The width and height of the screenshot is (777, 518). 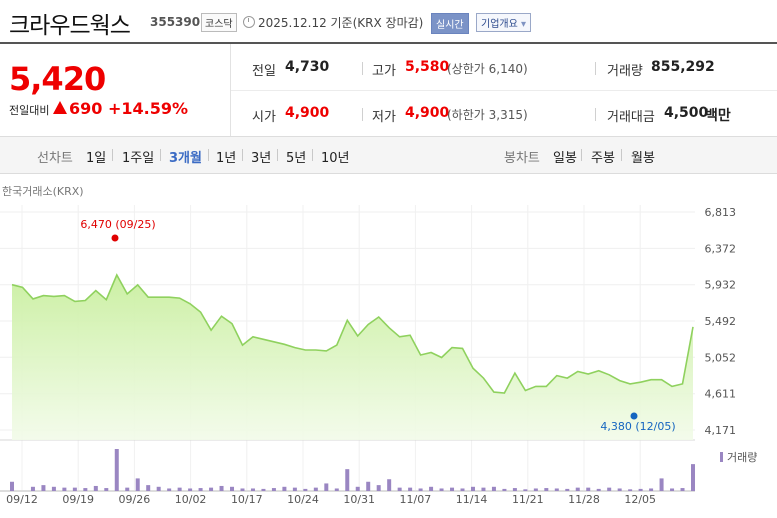 What do you see at coordinates (359, 499) in the screenshot?
I see `x-tick-label: 10/31` at bounding box center [359, 499].